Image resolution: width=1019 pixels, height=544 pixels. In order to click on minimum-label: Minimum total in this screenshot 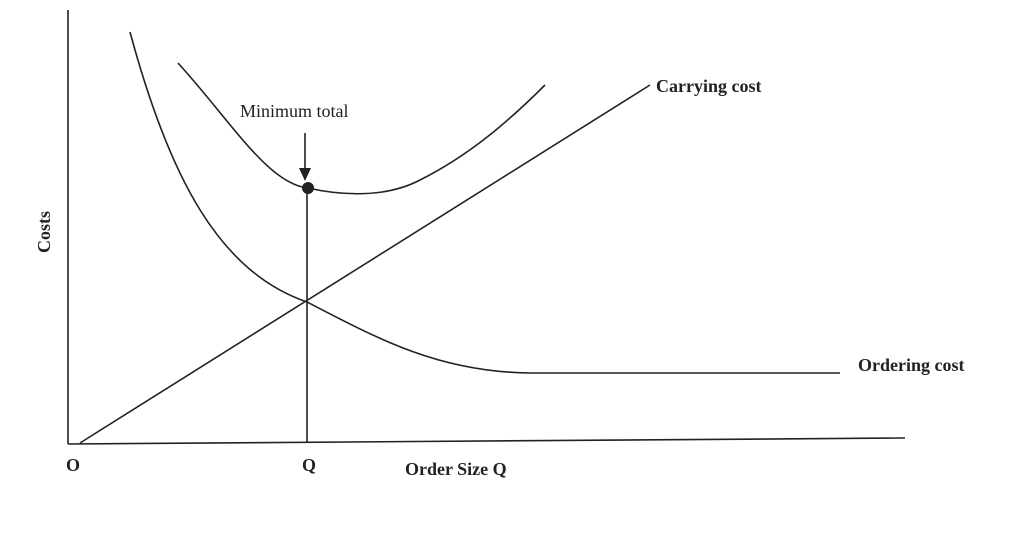, I will do `click(294, 111)`.